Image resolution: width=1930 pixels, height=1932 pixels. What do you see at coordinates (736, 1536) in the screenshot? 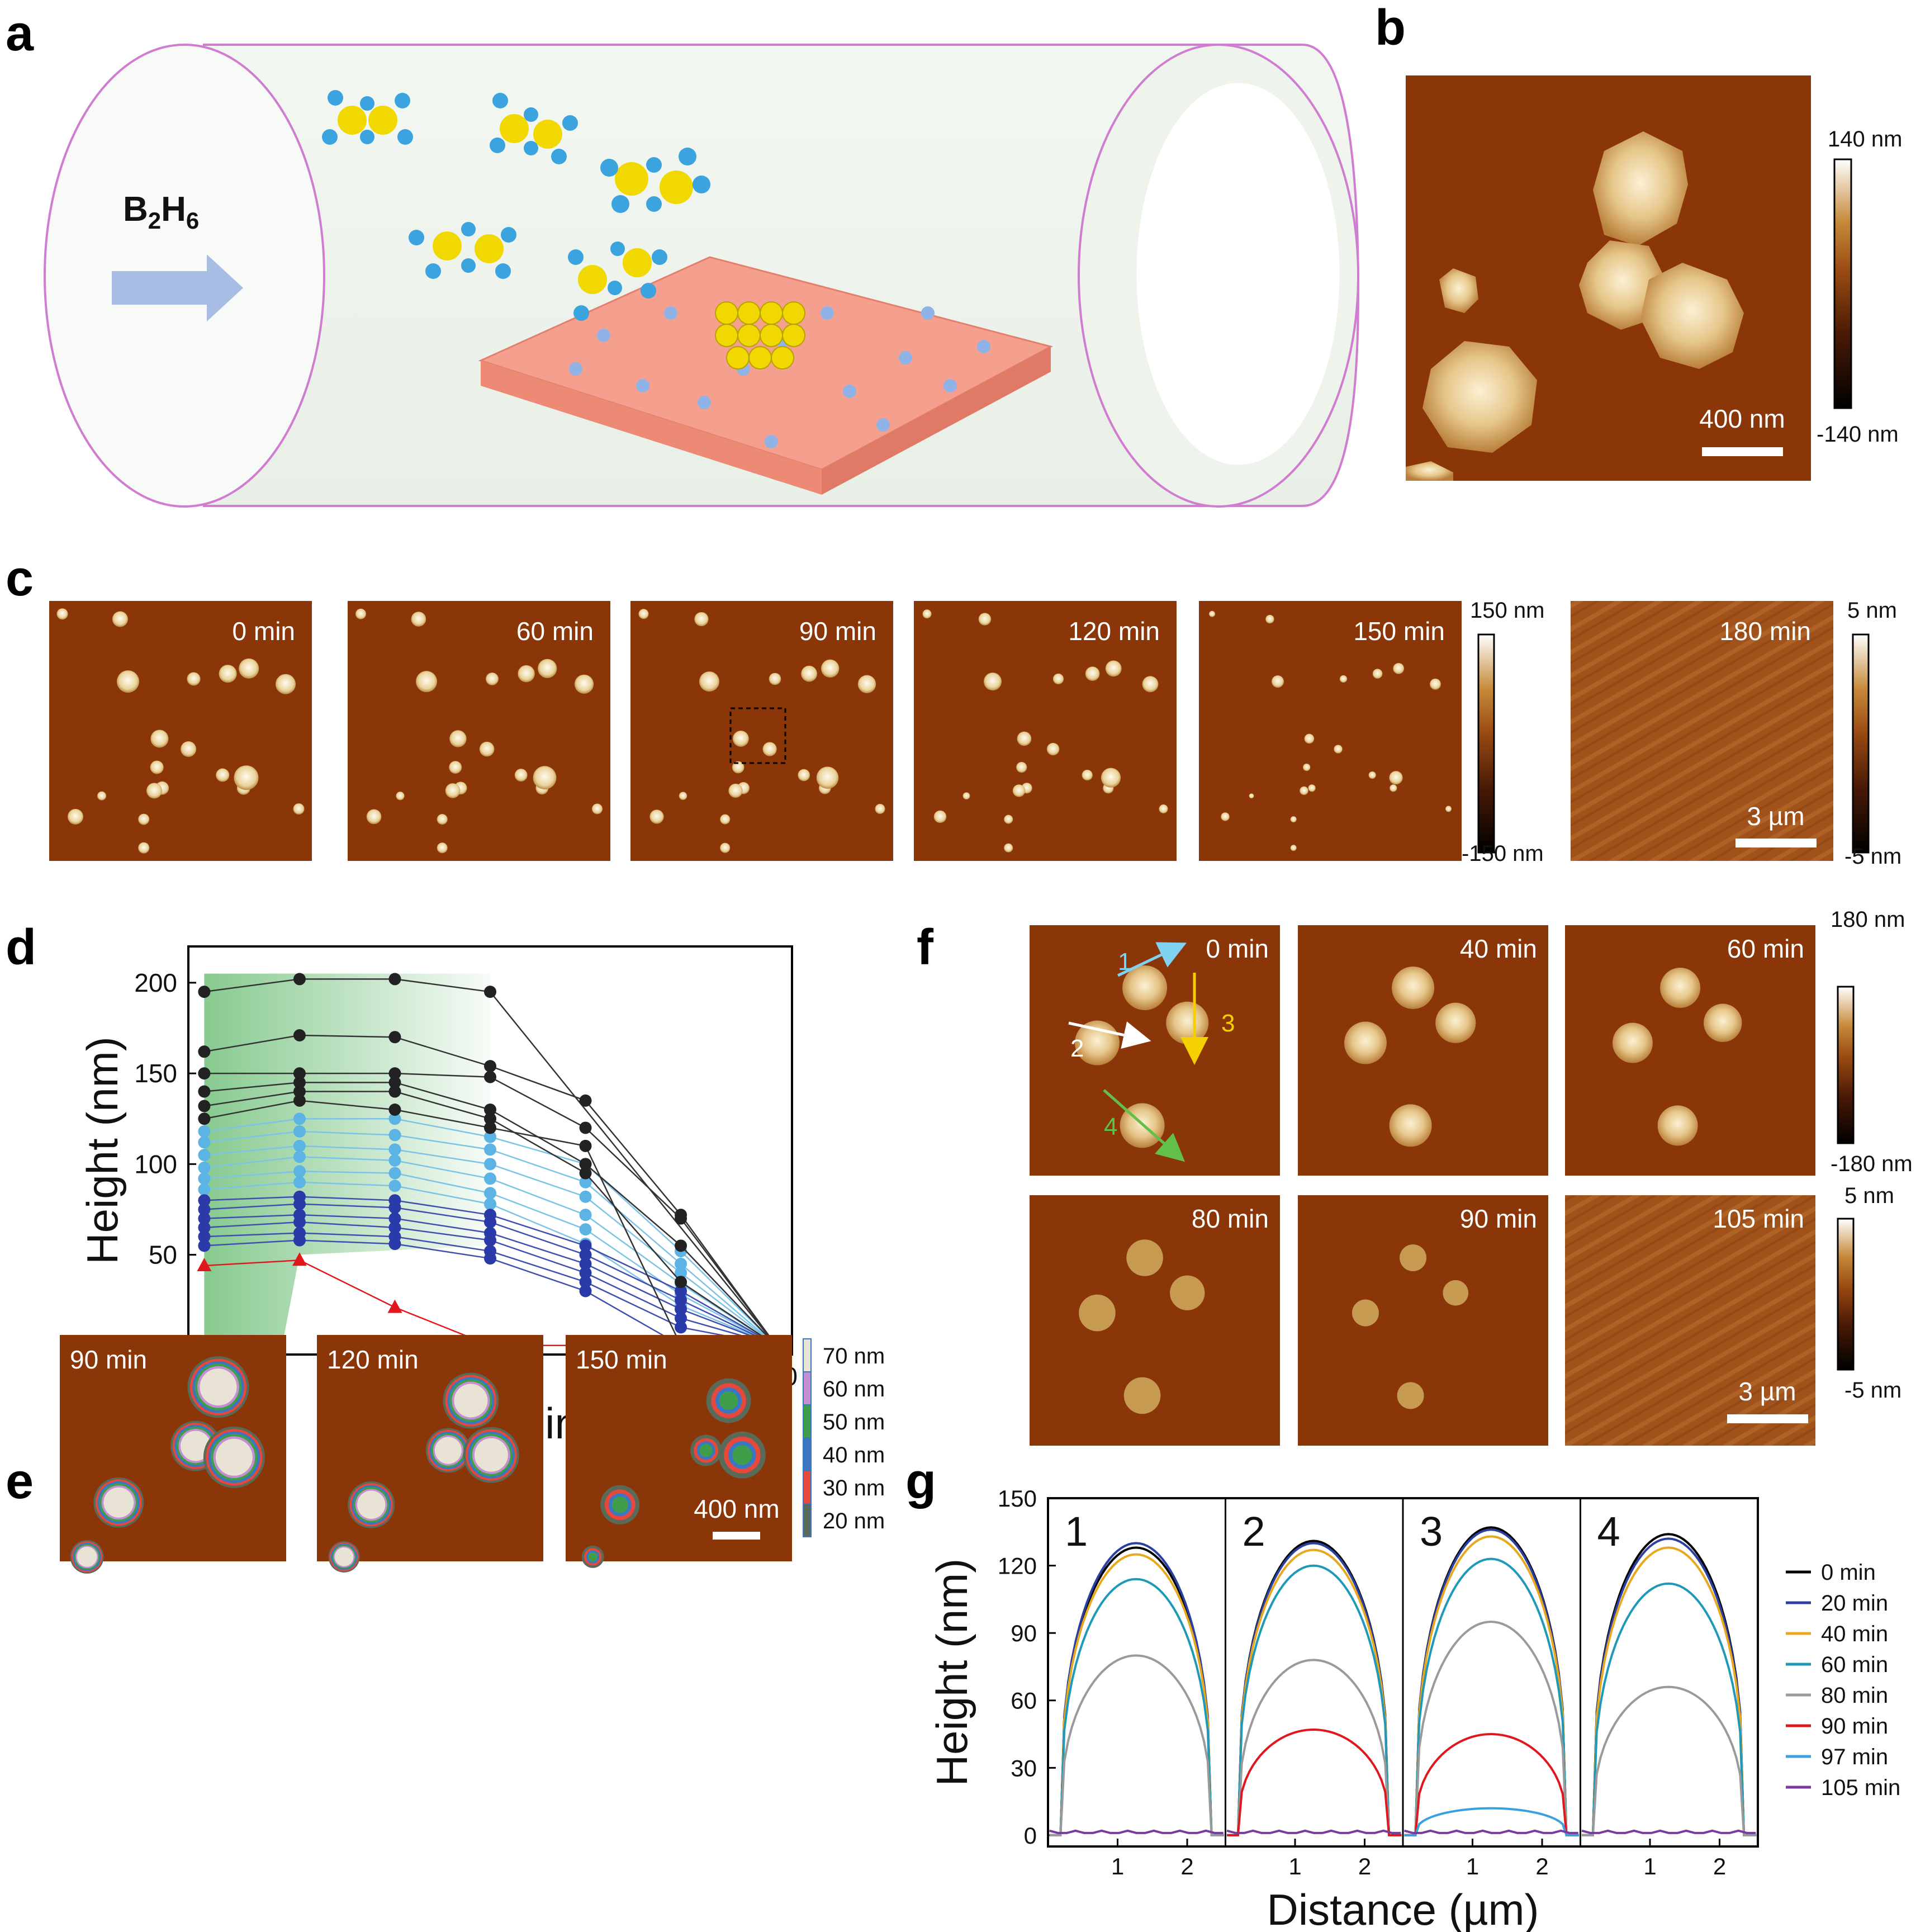
I see `panel-e-scalebar` at bounding box center [736, 1536].